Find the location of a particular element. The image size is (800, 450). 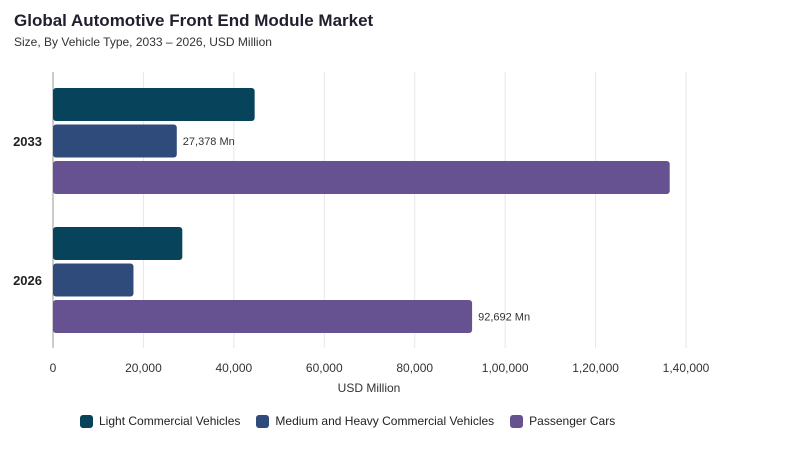

x-axis-title: USD Million is located at coordinates (369, 388).